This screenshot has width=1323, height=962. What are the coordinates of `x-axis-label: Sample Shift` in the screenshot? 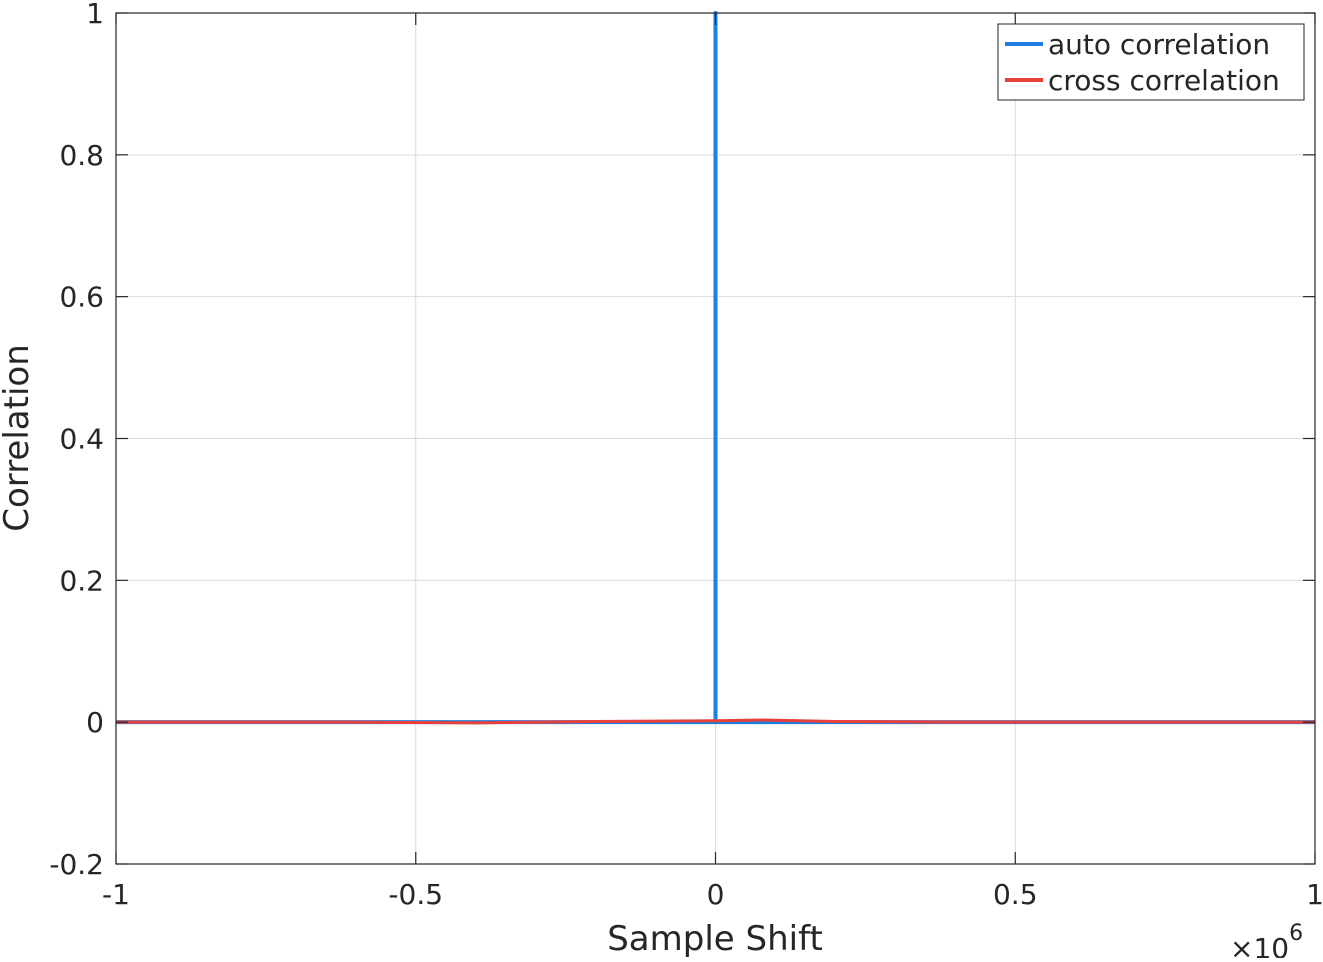 It's located at (715, 938).